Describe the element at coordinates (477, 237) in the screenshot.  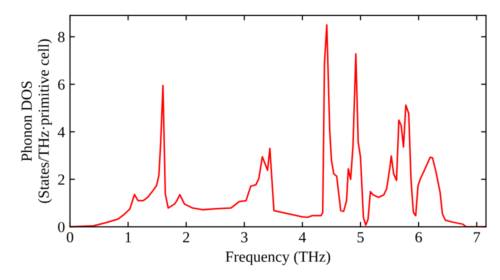
I see `x-tick-label: 7` at that location.